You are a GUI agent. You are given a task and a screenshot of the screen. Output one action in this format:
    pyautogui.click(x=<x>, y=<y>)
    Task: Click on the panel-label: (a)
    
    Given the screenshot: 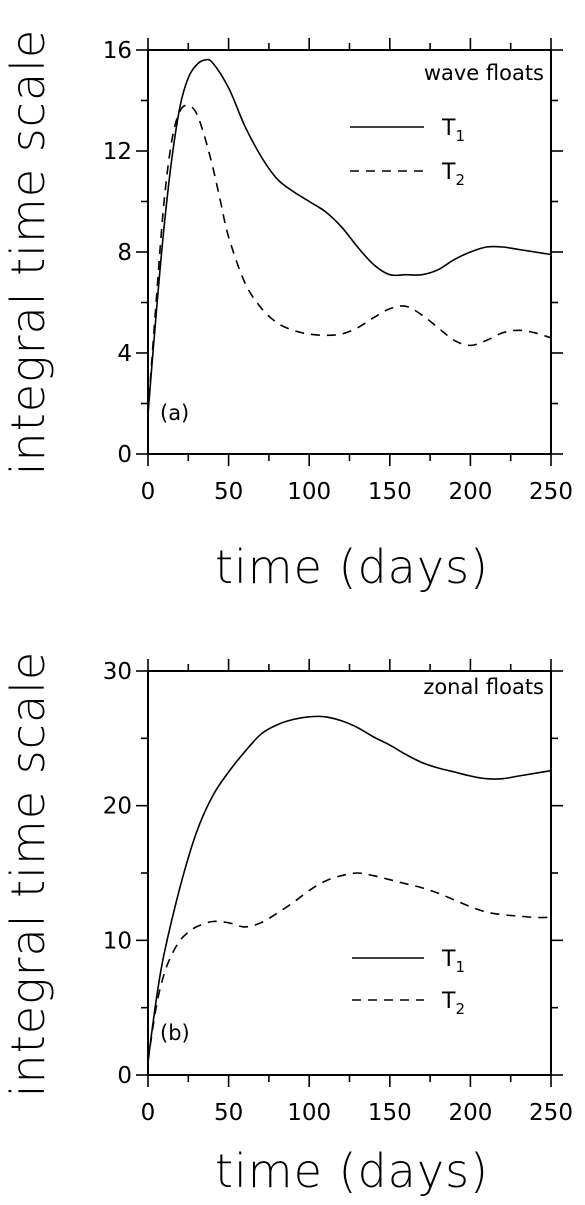 What is the action you would take?
    pyautogui.click(x=174, y=413)
    